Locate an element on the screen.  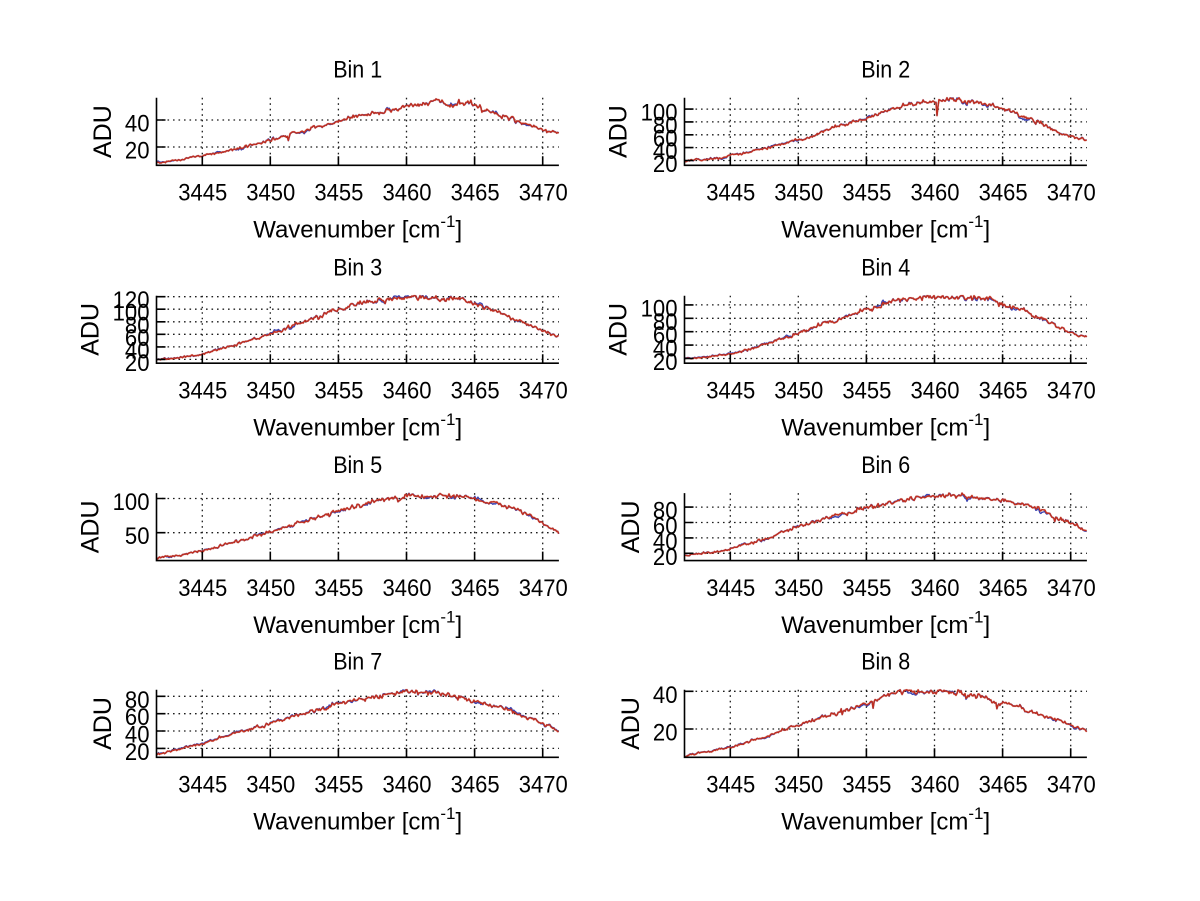
svg-text: Bin 4 is located at coordinates (885, 268).